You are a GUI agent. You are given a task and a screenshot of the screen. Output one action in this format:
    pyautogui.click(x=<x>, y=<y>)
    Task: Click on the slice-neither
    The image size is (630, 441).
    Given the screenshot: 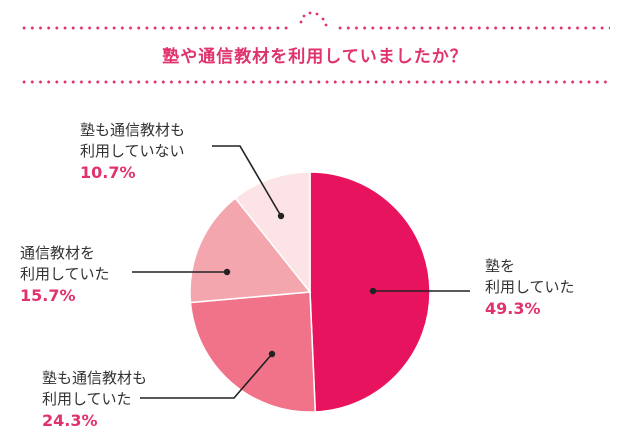 What is the action you would take?
    pyautogui.click(x=272, y=233)
    